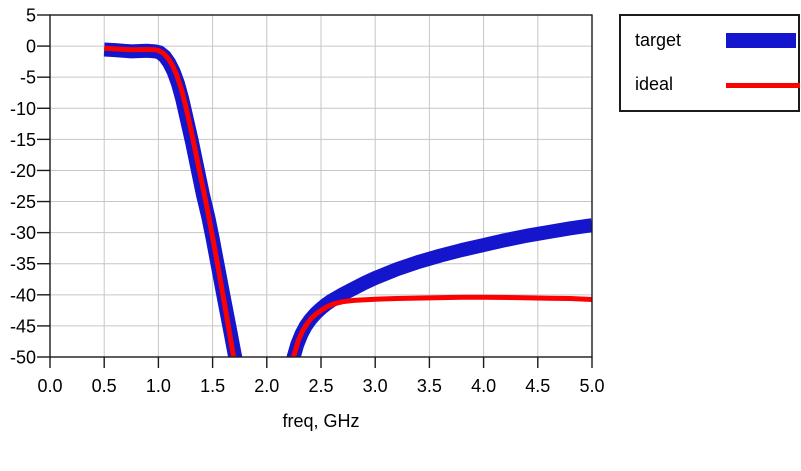 The width and height of the screenshot is (801, 471). What do you see at coordinates (23, 358) in the screenshot?
I see `y-tick-label: -50` at bounding box center [23, 358].